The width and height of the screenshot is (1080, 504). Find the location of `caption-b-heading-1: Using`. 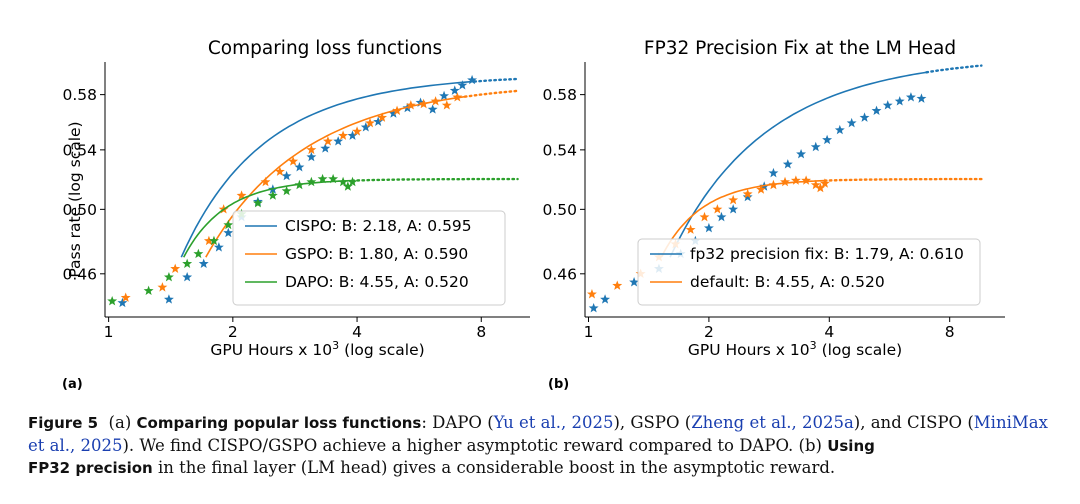

caption-b-heading-1: Using is located at coordinates (851, 445).